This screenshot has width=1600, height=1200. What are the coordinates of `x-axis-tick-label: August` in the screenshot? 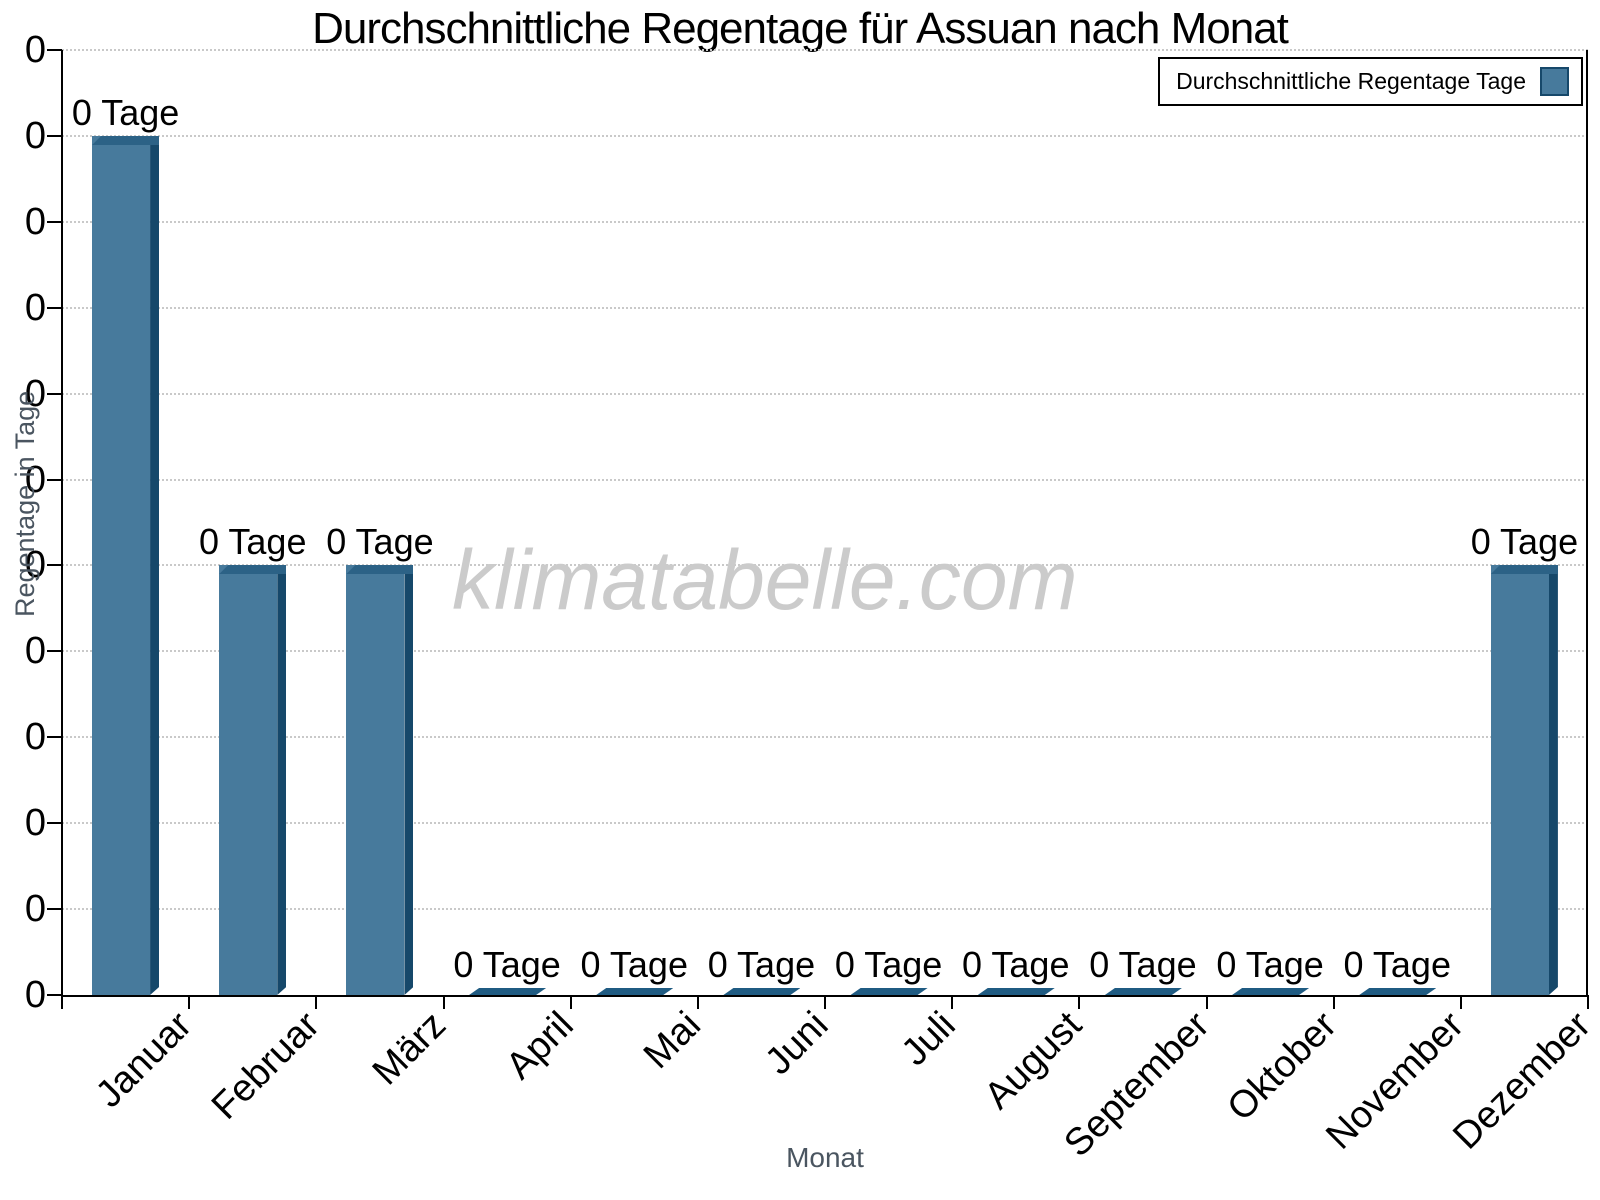 It's located at (1034, 1061).